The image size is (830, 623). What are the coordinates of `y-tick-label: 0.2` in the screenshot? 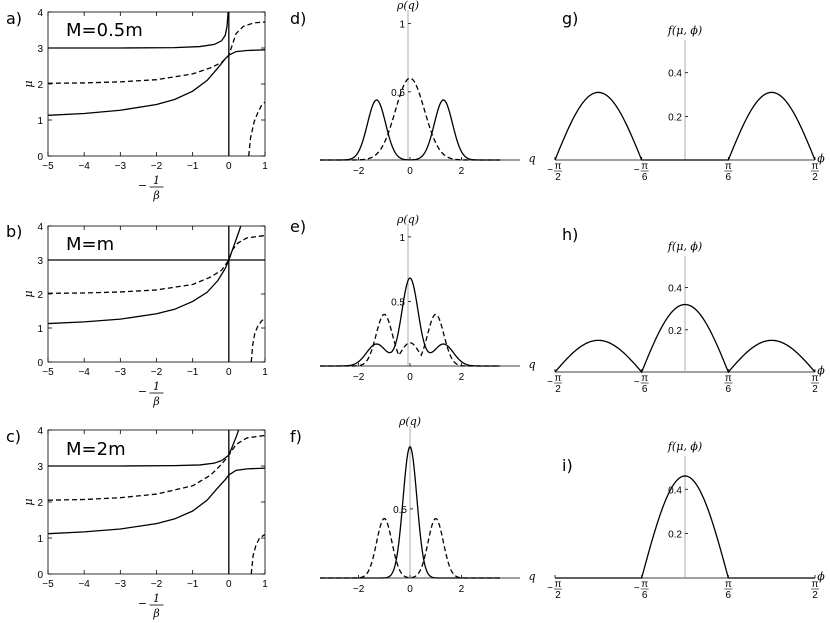 It's located at (675, 331).